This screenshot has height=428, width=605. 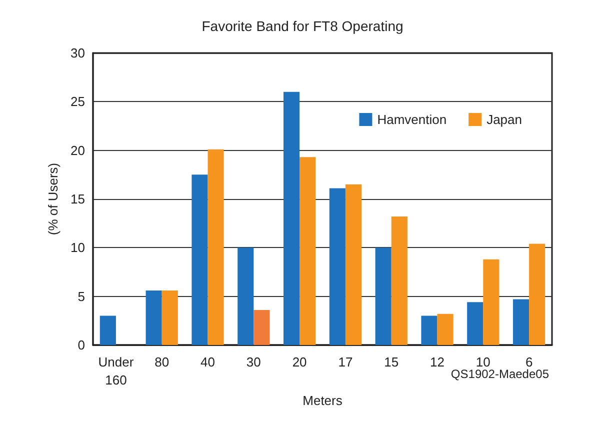 What do you see at coordinates (391, 362) in the screenshot?
I see `x-tick-label: 15` at bounding box center [391, 362].